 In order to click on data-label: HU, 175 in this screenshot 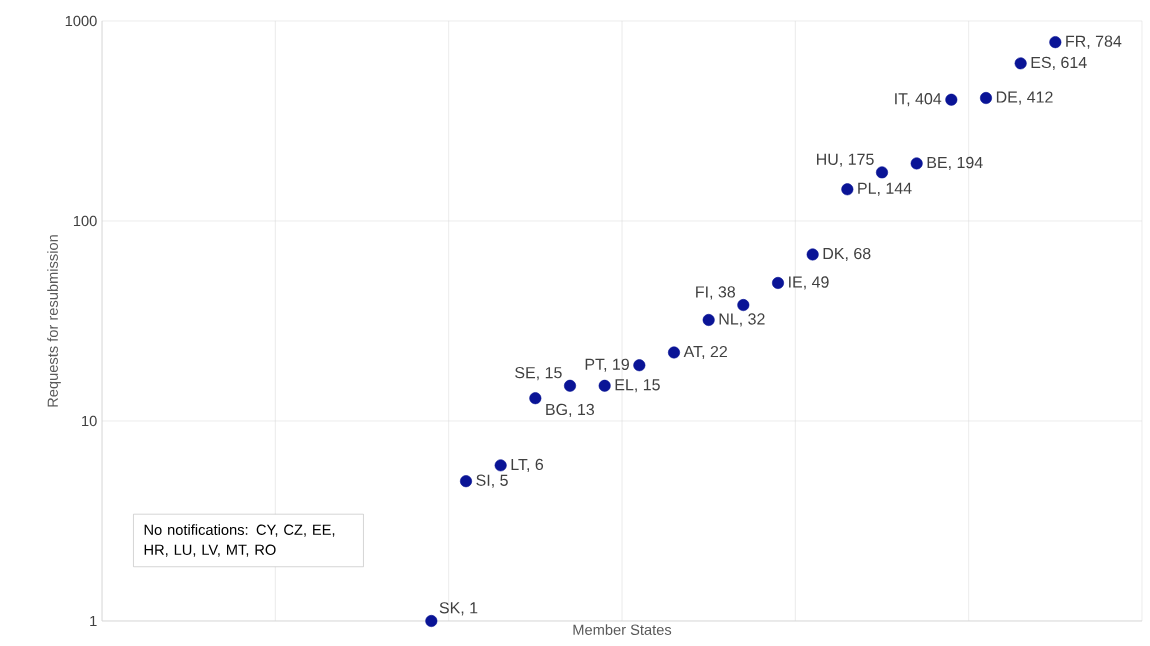, I will do `click(845, 160)`.